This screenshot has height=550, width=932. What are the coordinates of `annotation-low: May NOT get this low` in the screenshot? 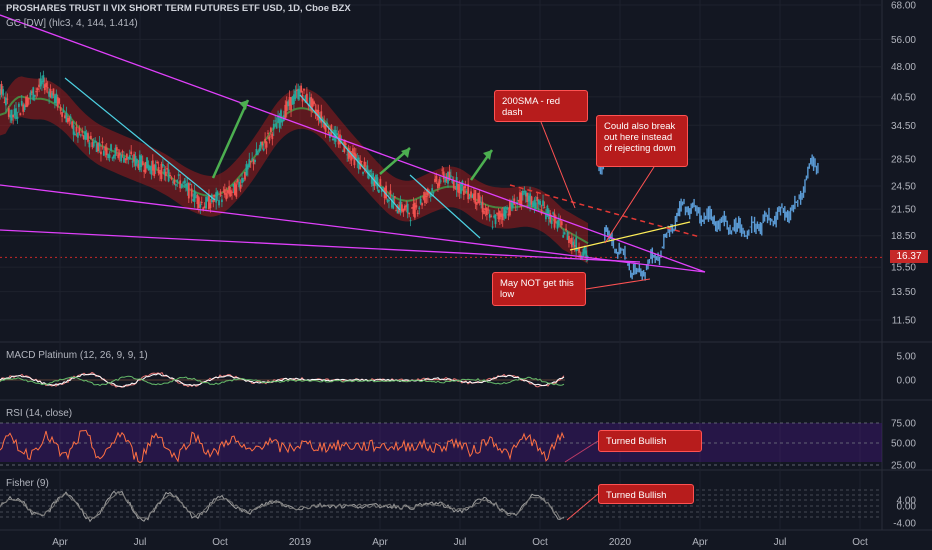 It's located at (539, 289).